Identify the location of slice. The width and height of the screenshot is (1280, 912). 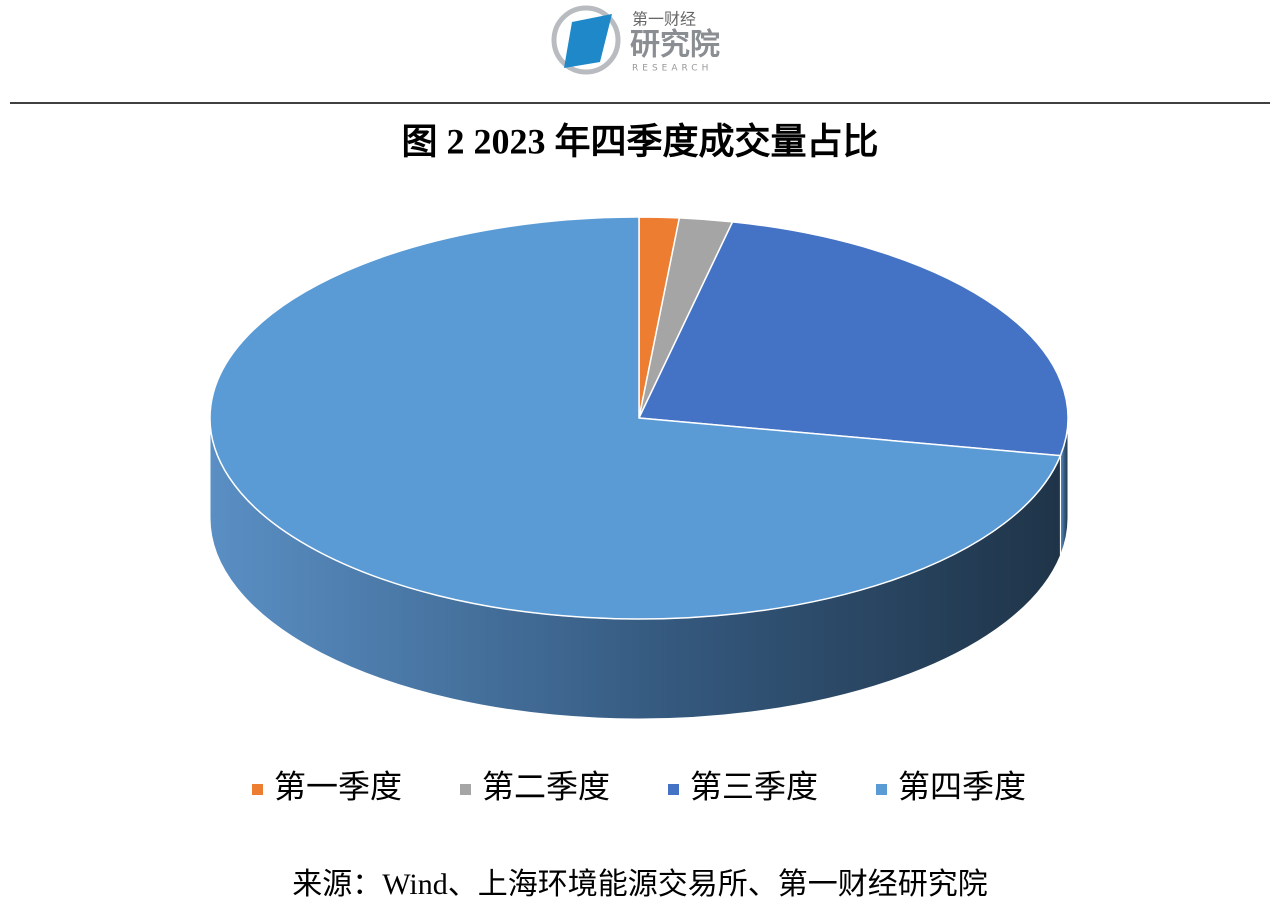
(853, 339).